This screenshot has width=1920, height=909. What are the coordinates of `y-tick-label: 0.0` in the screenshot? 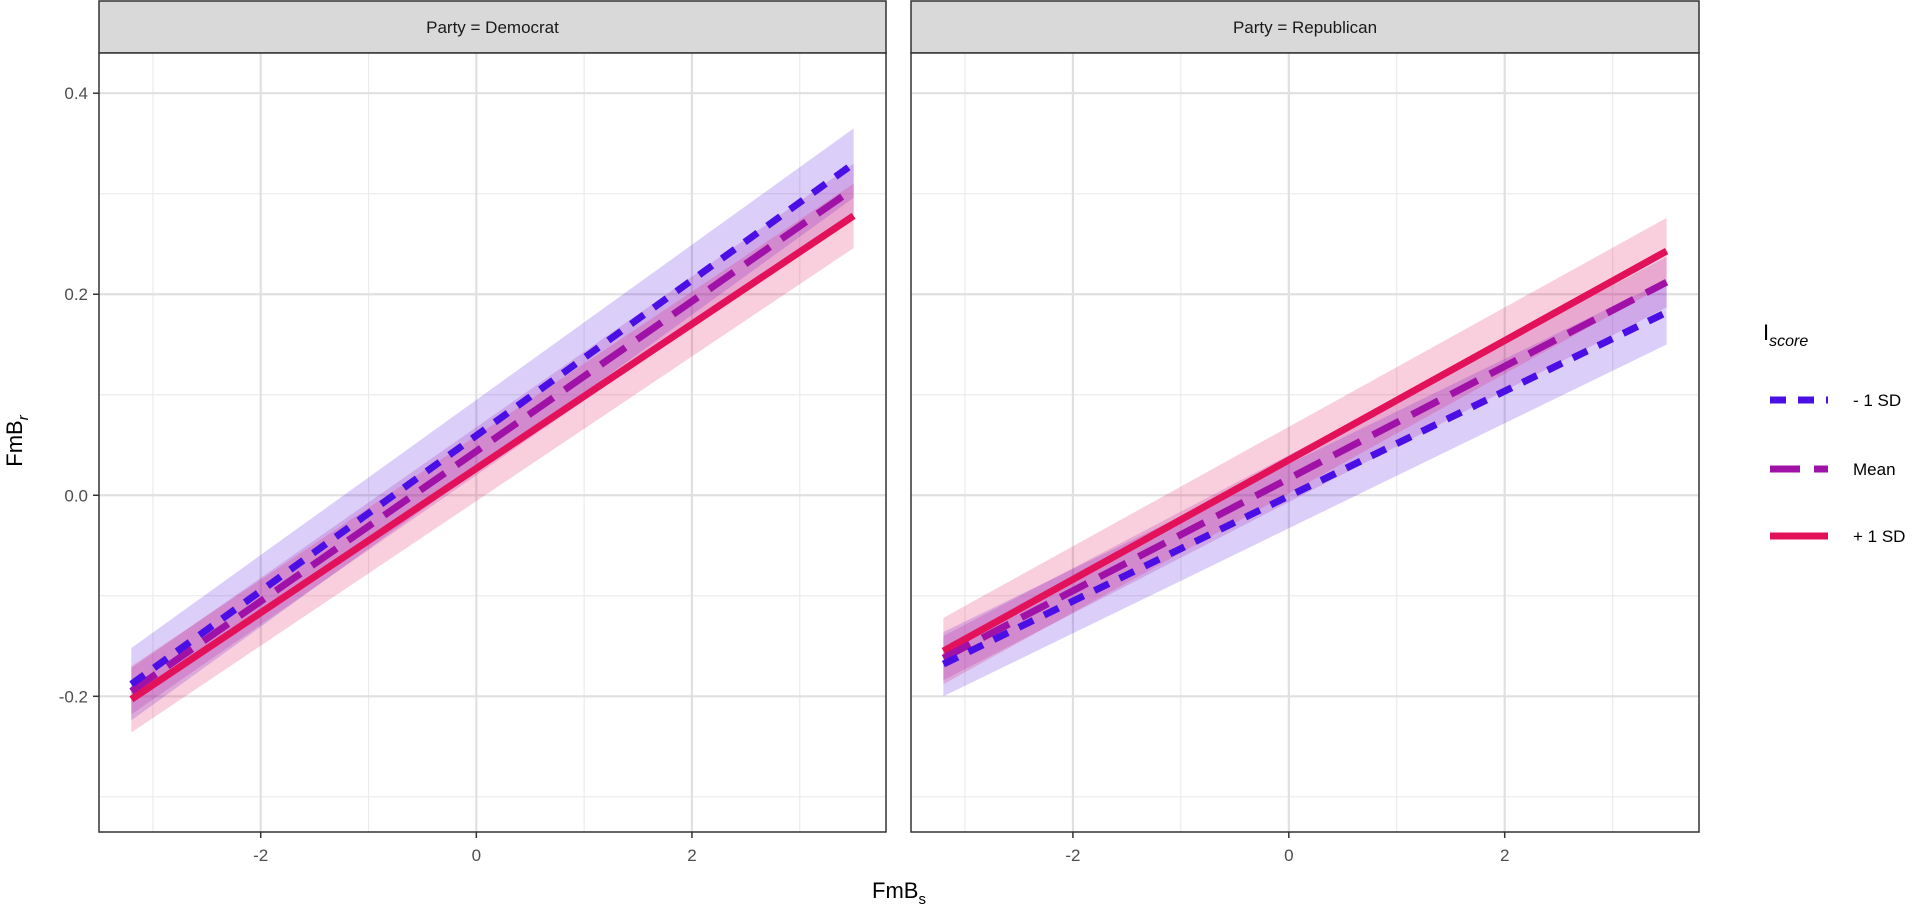 It's located at (76, 495).